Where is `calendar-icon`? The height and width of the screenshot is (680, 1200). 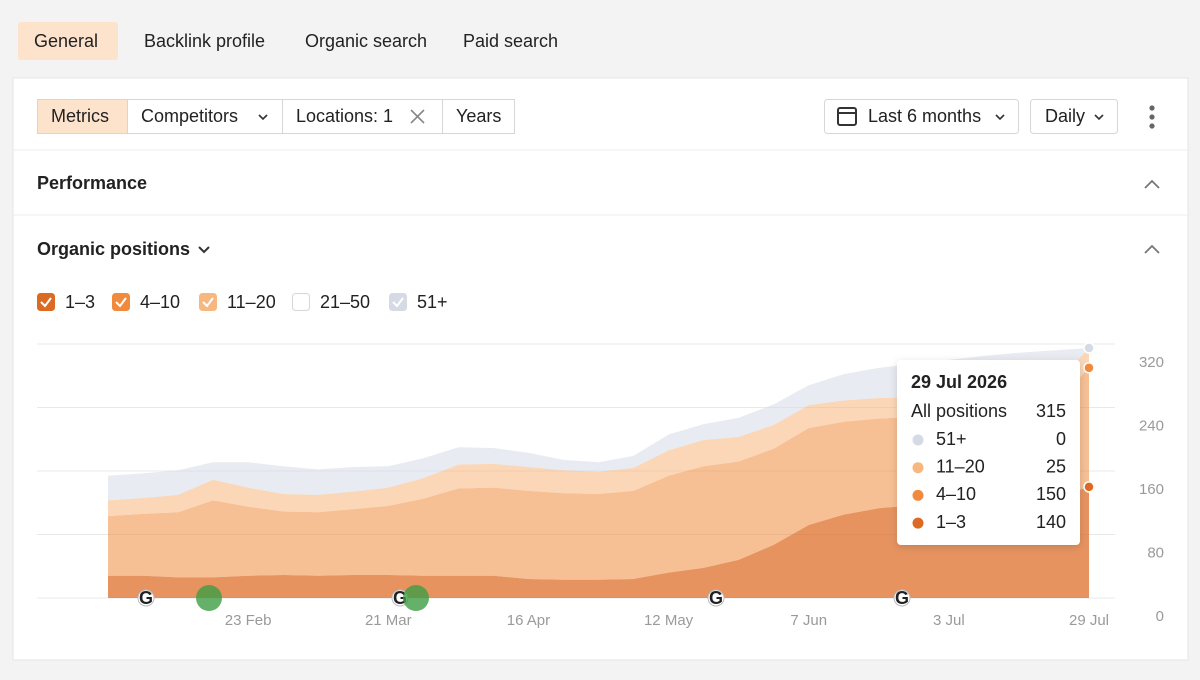 calendar-icon is located at coordinates (847, 116).